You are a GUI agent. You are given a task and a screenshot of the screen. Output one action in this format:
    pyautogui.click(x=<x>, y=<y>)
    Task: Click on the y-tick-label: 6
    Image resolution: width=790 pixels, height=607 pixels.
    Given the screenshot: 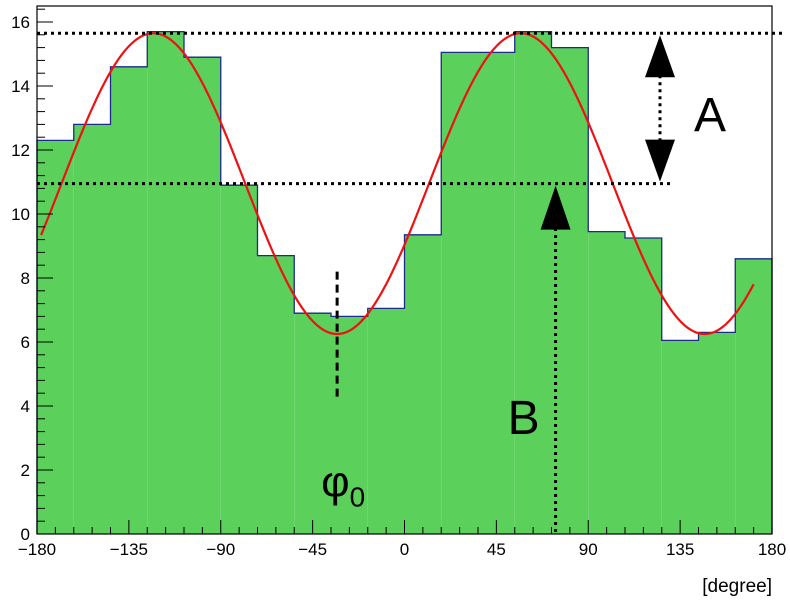 What is the action you would take?
    pyautogui.click(x=25, y=342)
    